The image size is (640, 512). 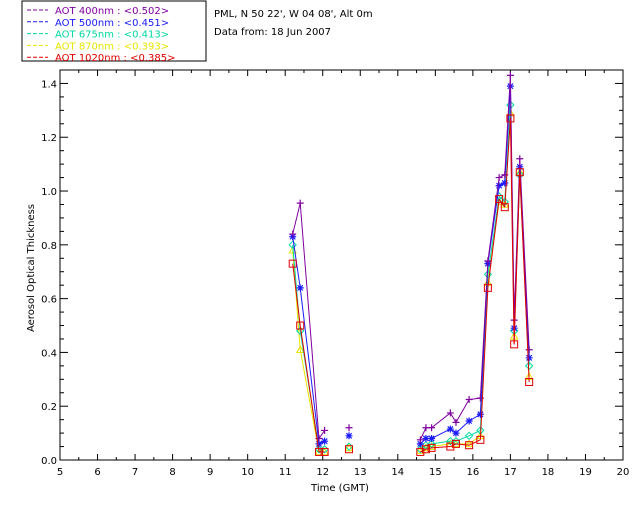 I want to click on legend-entry: AOT 1020nm : <0.385>, so click(x=101, y=58).